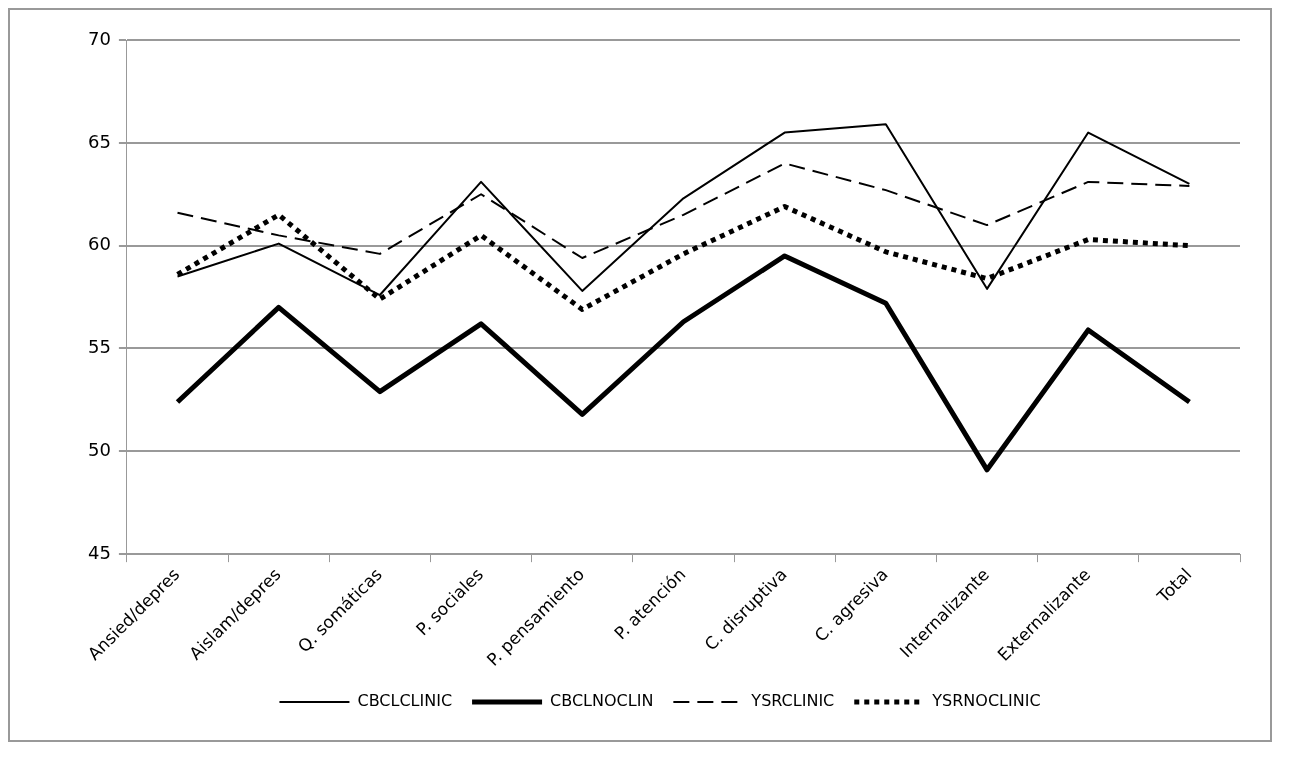  What do you see at coordinates (602, 701) in the screenshot?
I see `legend-label: CBCLNOCLIN` at bounding box center [602, 701].